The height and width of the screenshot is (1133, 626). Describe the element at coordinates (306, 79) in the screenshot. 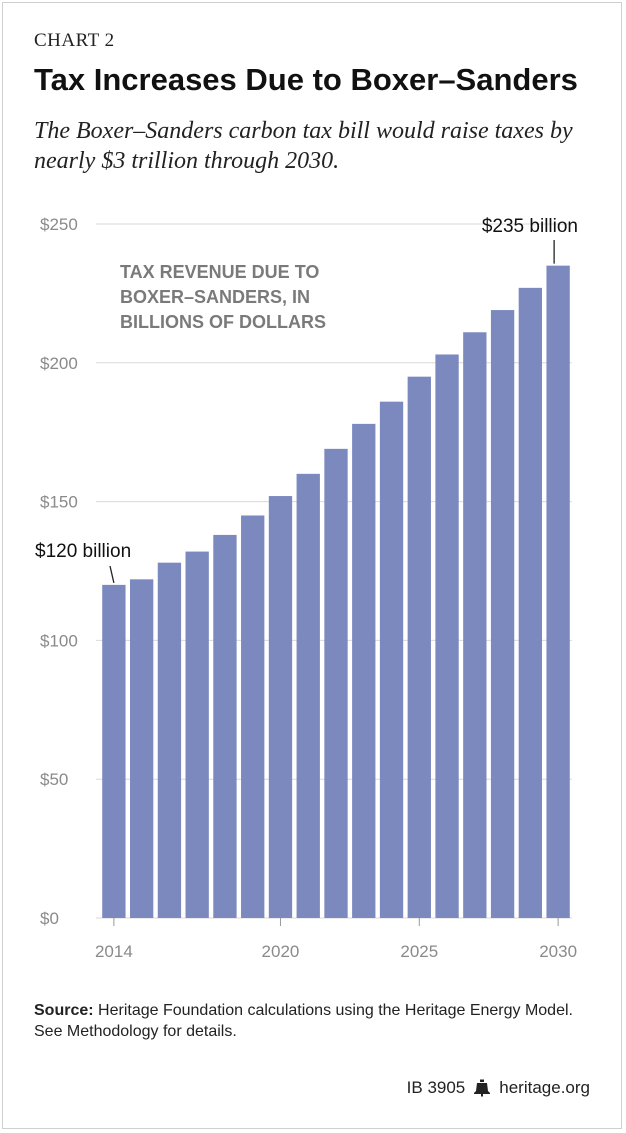

I see `chart-title: Tax Increases Due to Boxer–Sanders` at that location.